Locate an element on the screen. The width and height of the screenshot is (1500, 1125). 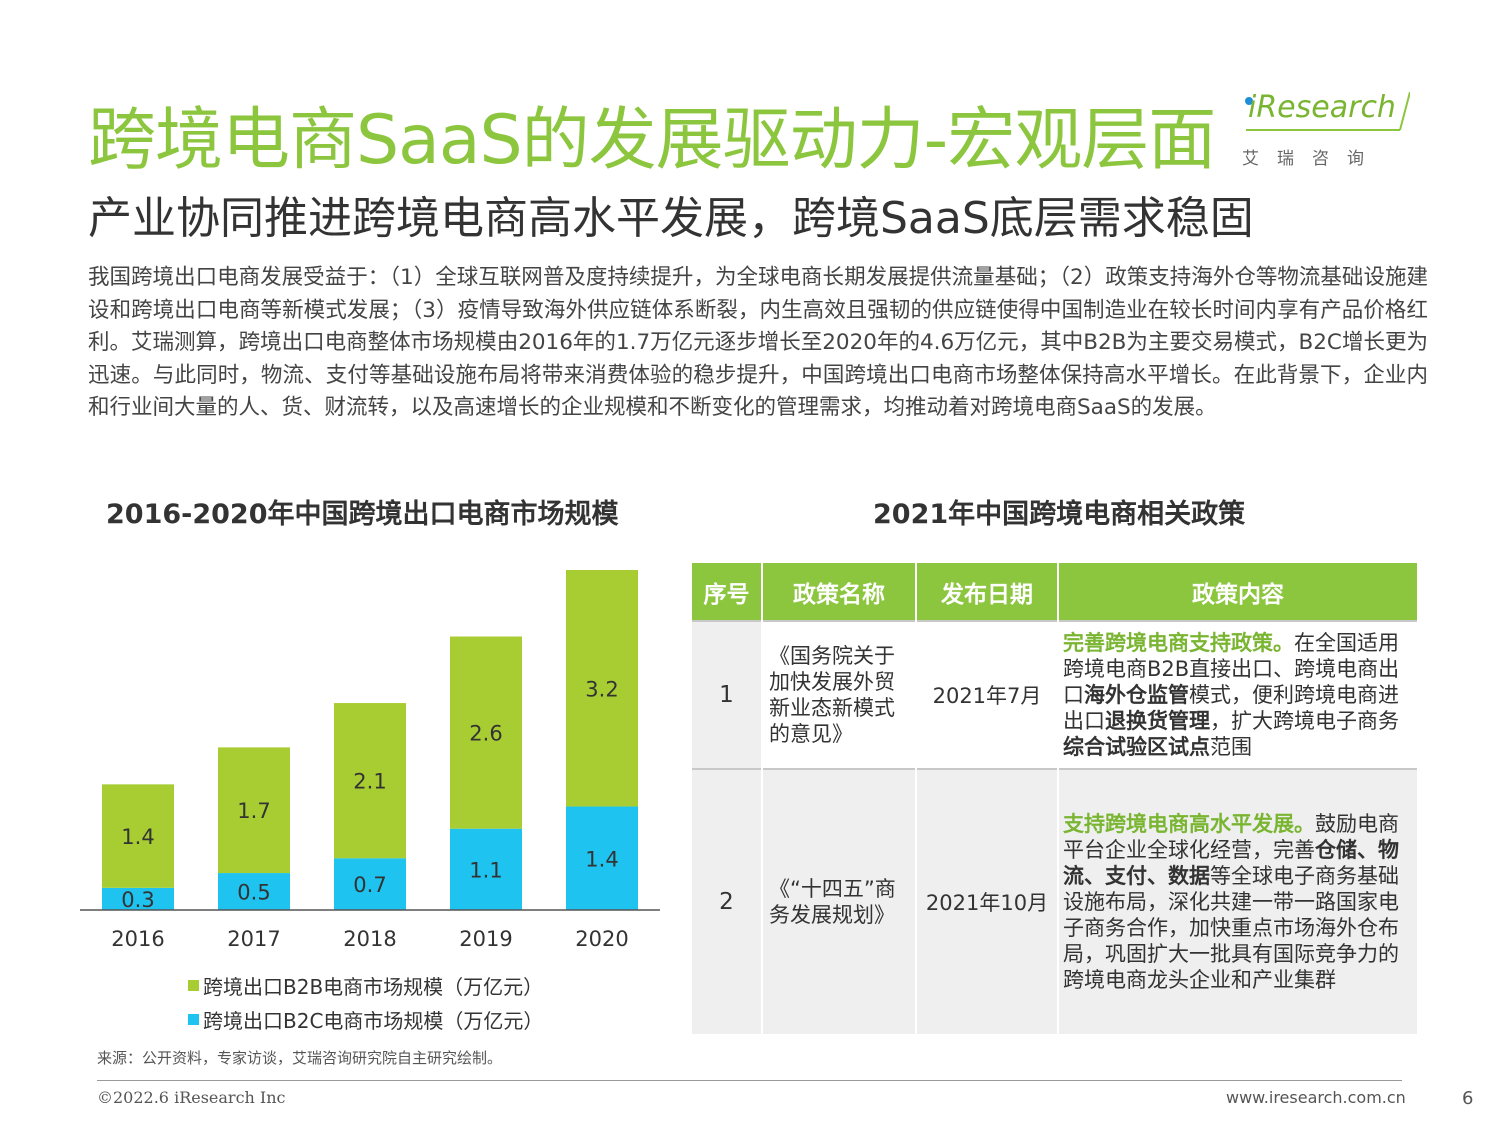
page-subtitle: 产业协同推进跨境电商高水平发展，跨境SaaS底层需求稳固 is located at coordinates (671, 218).